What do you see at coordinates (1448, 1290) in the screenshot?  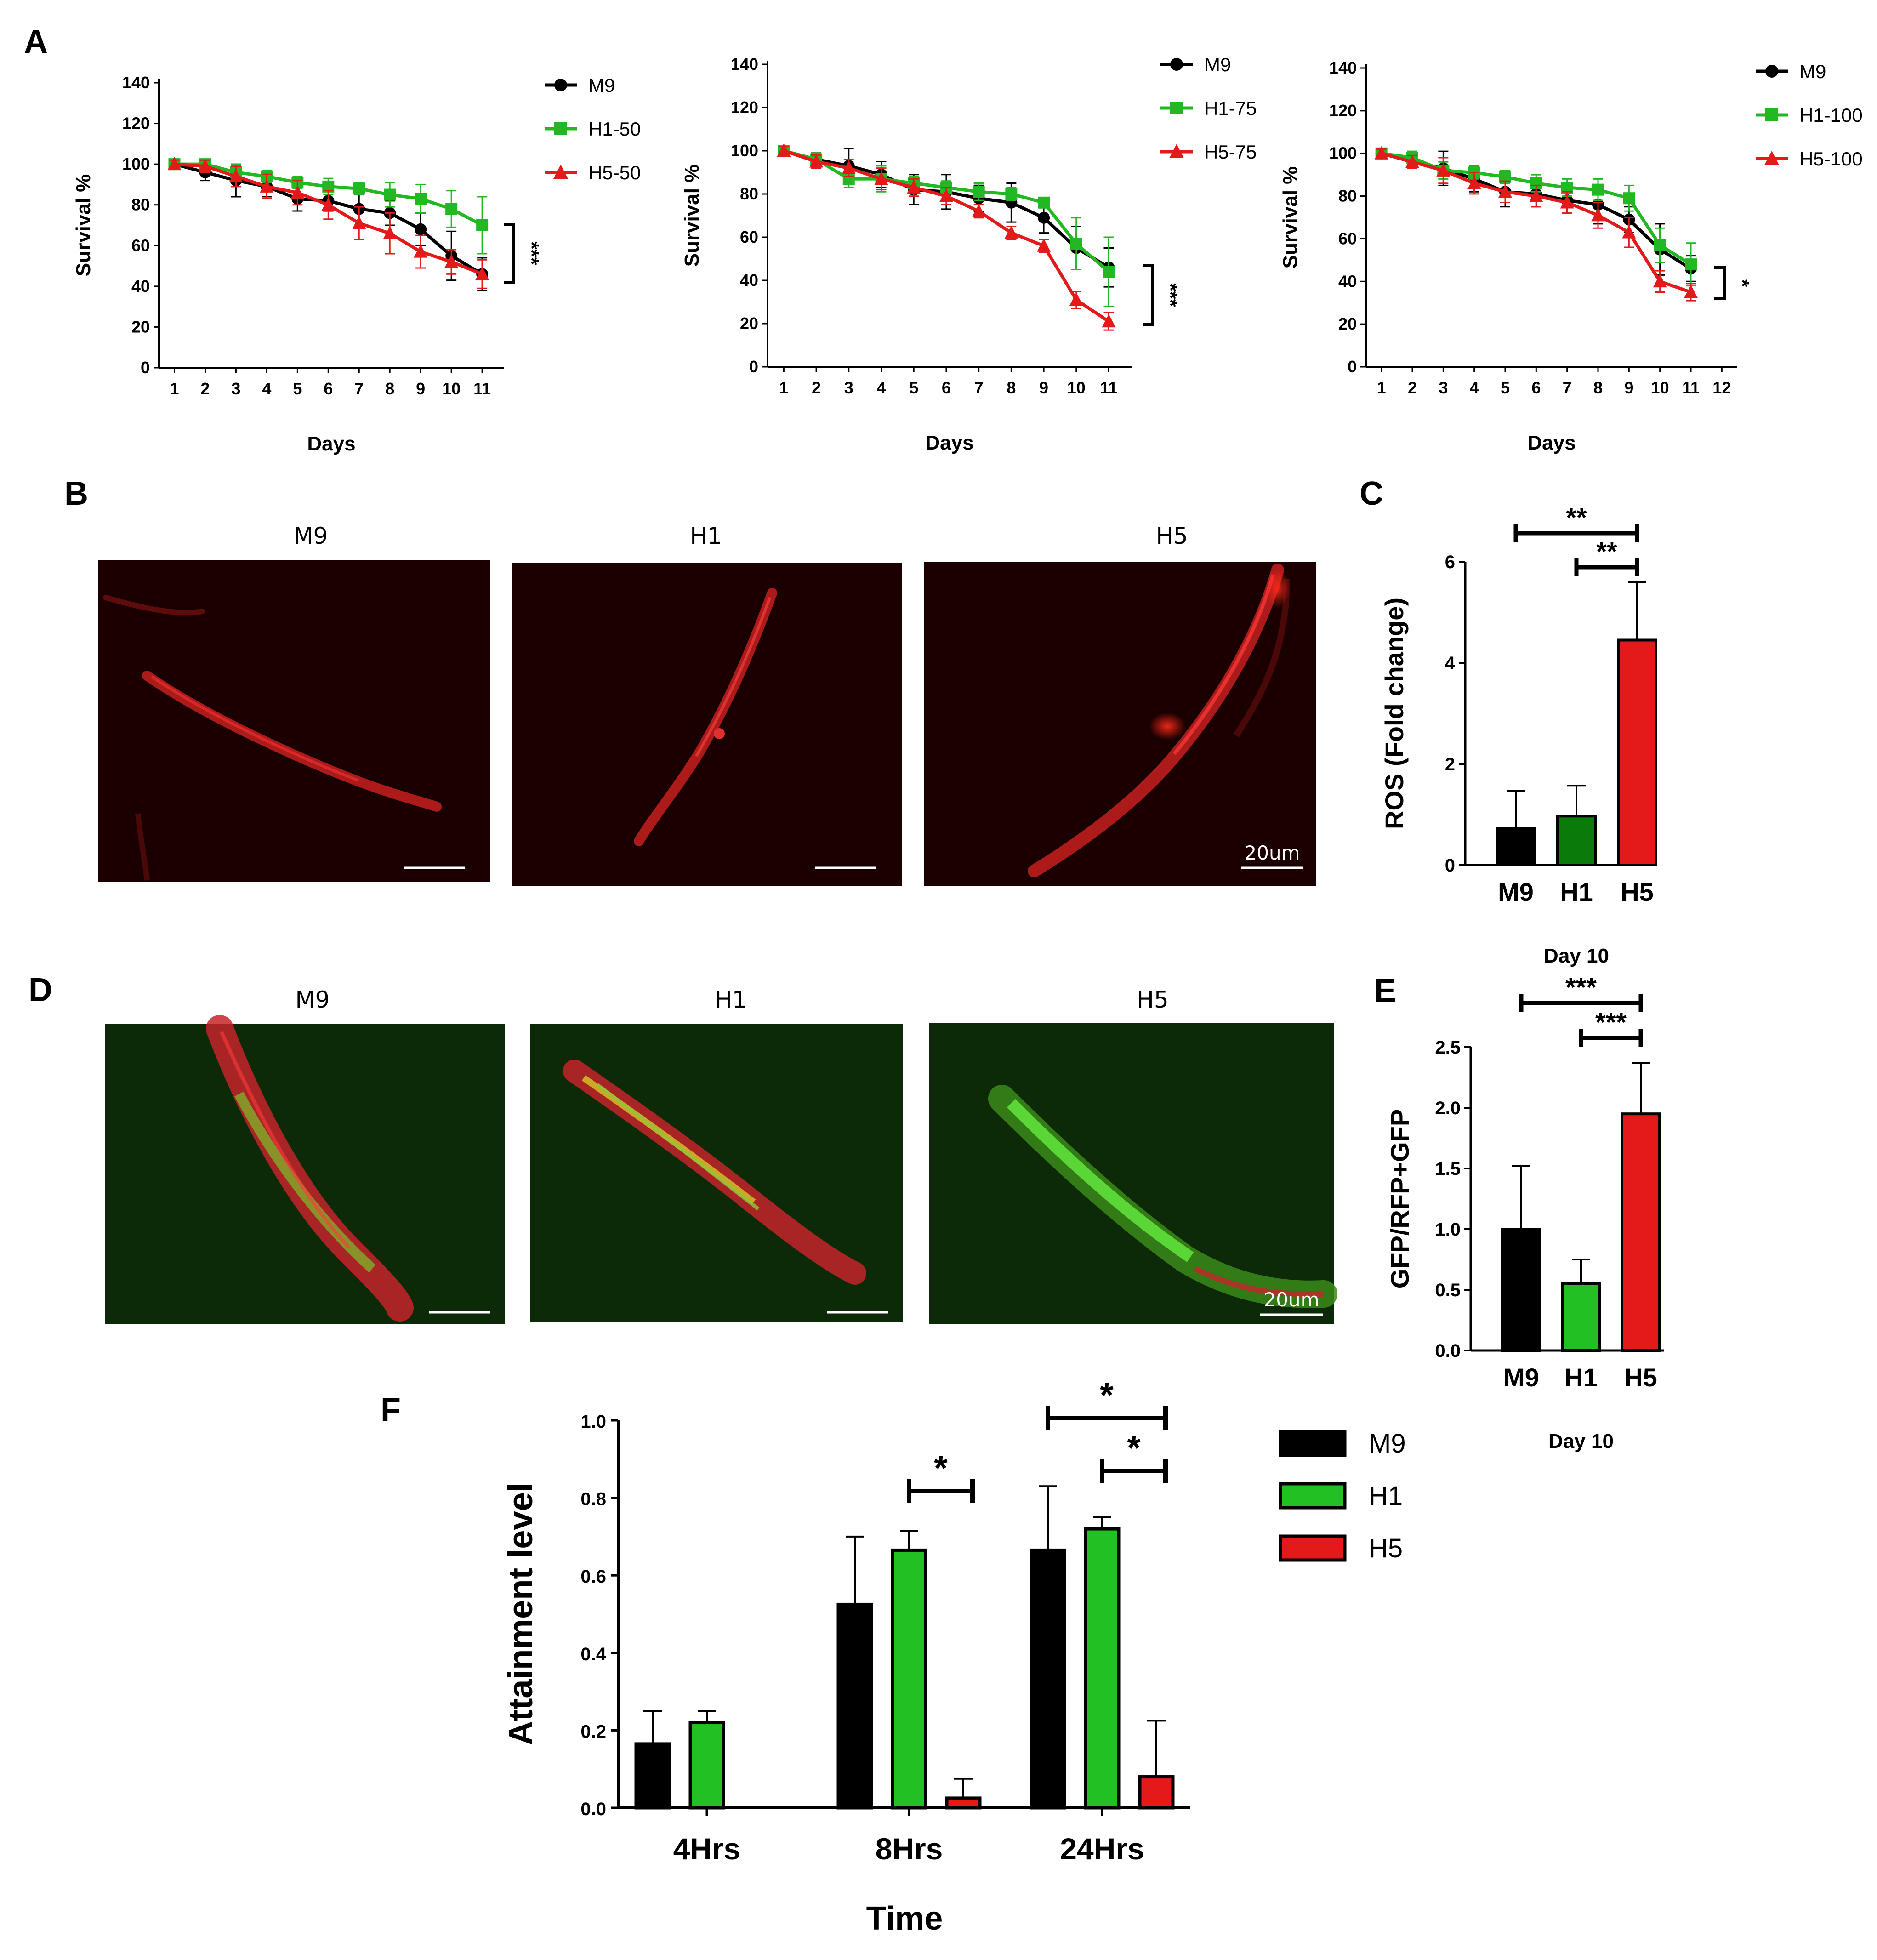 I see `y-tick-label: 0.5` at bounding box center [1448, 1290].